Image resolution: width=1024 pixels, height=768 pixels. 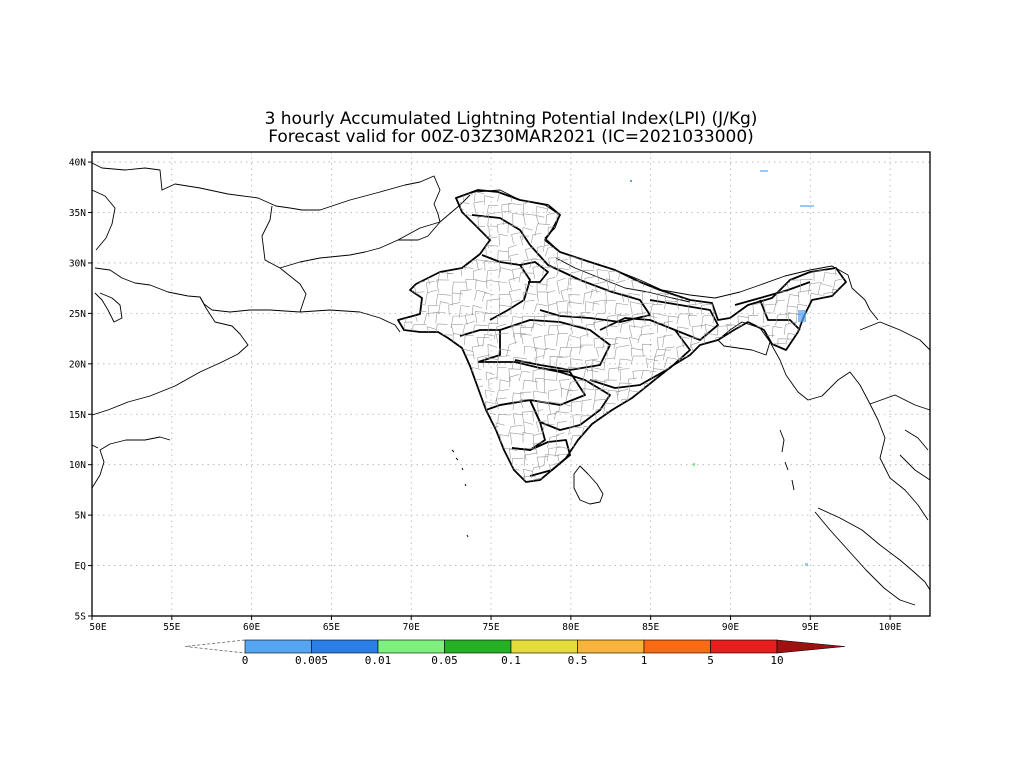 What do you see at coordinates (103, 220) in the screenshot?
I see `caspian-side` at bounding box center [103, 220].